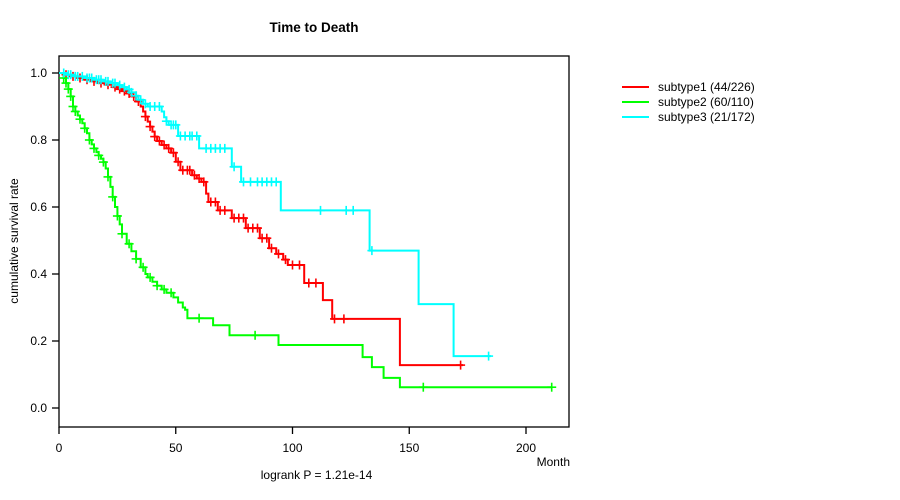 The image size is (900, 500). Describe the element at coordinates (706, 116) in the screenshot. I see `legend-label-subtype3: subtype3 (21/172)` at that location.